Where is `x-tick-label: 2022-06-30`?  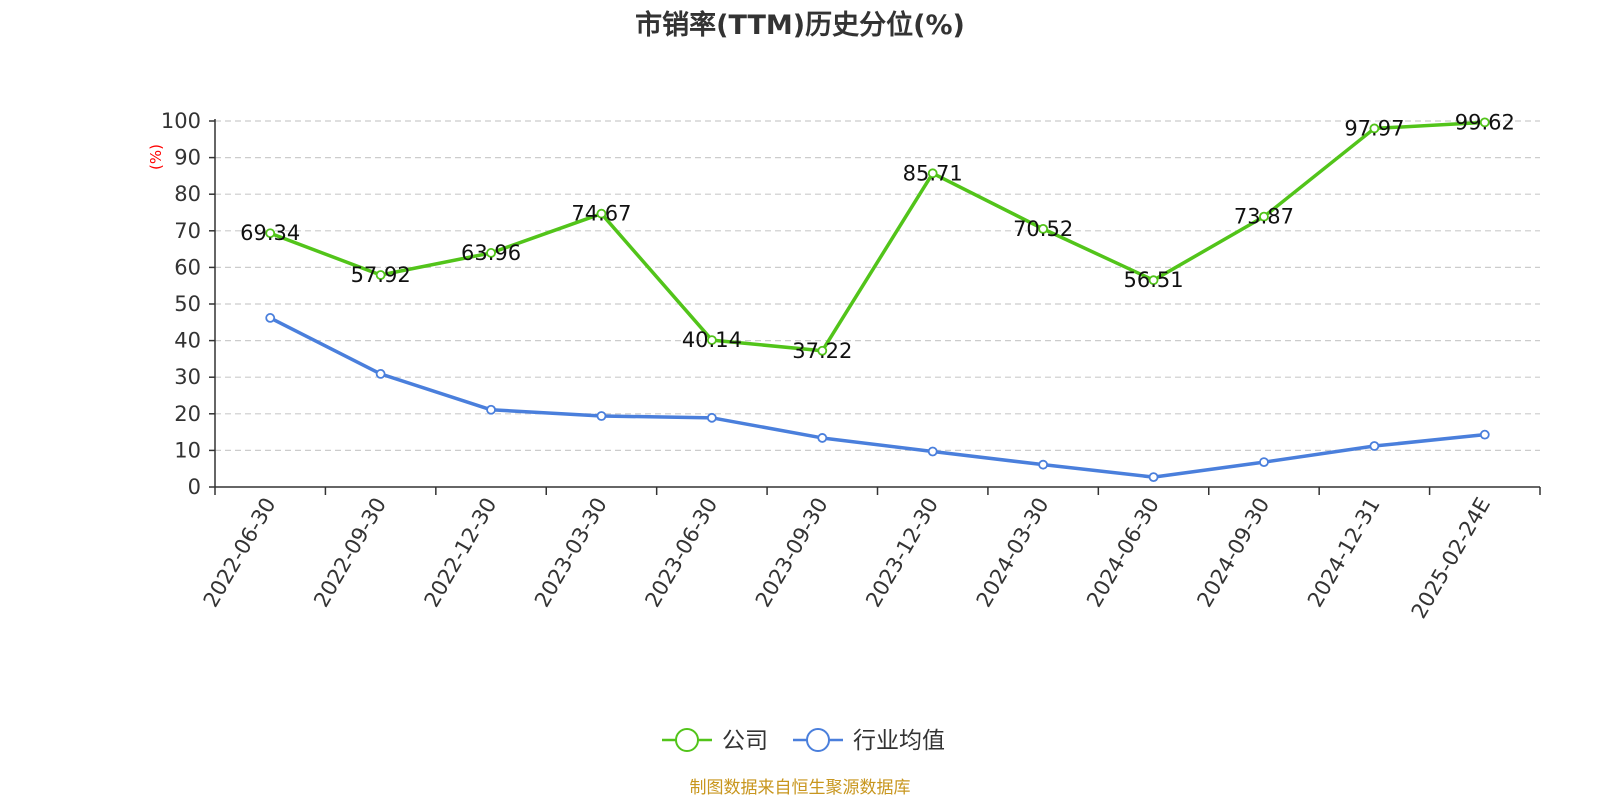 x-tick-label: 2022-06-30 is located at coordinates (240, 553).